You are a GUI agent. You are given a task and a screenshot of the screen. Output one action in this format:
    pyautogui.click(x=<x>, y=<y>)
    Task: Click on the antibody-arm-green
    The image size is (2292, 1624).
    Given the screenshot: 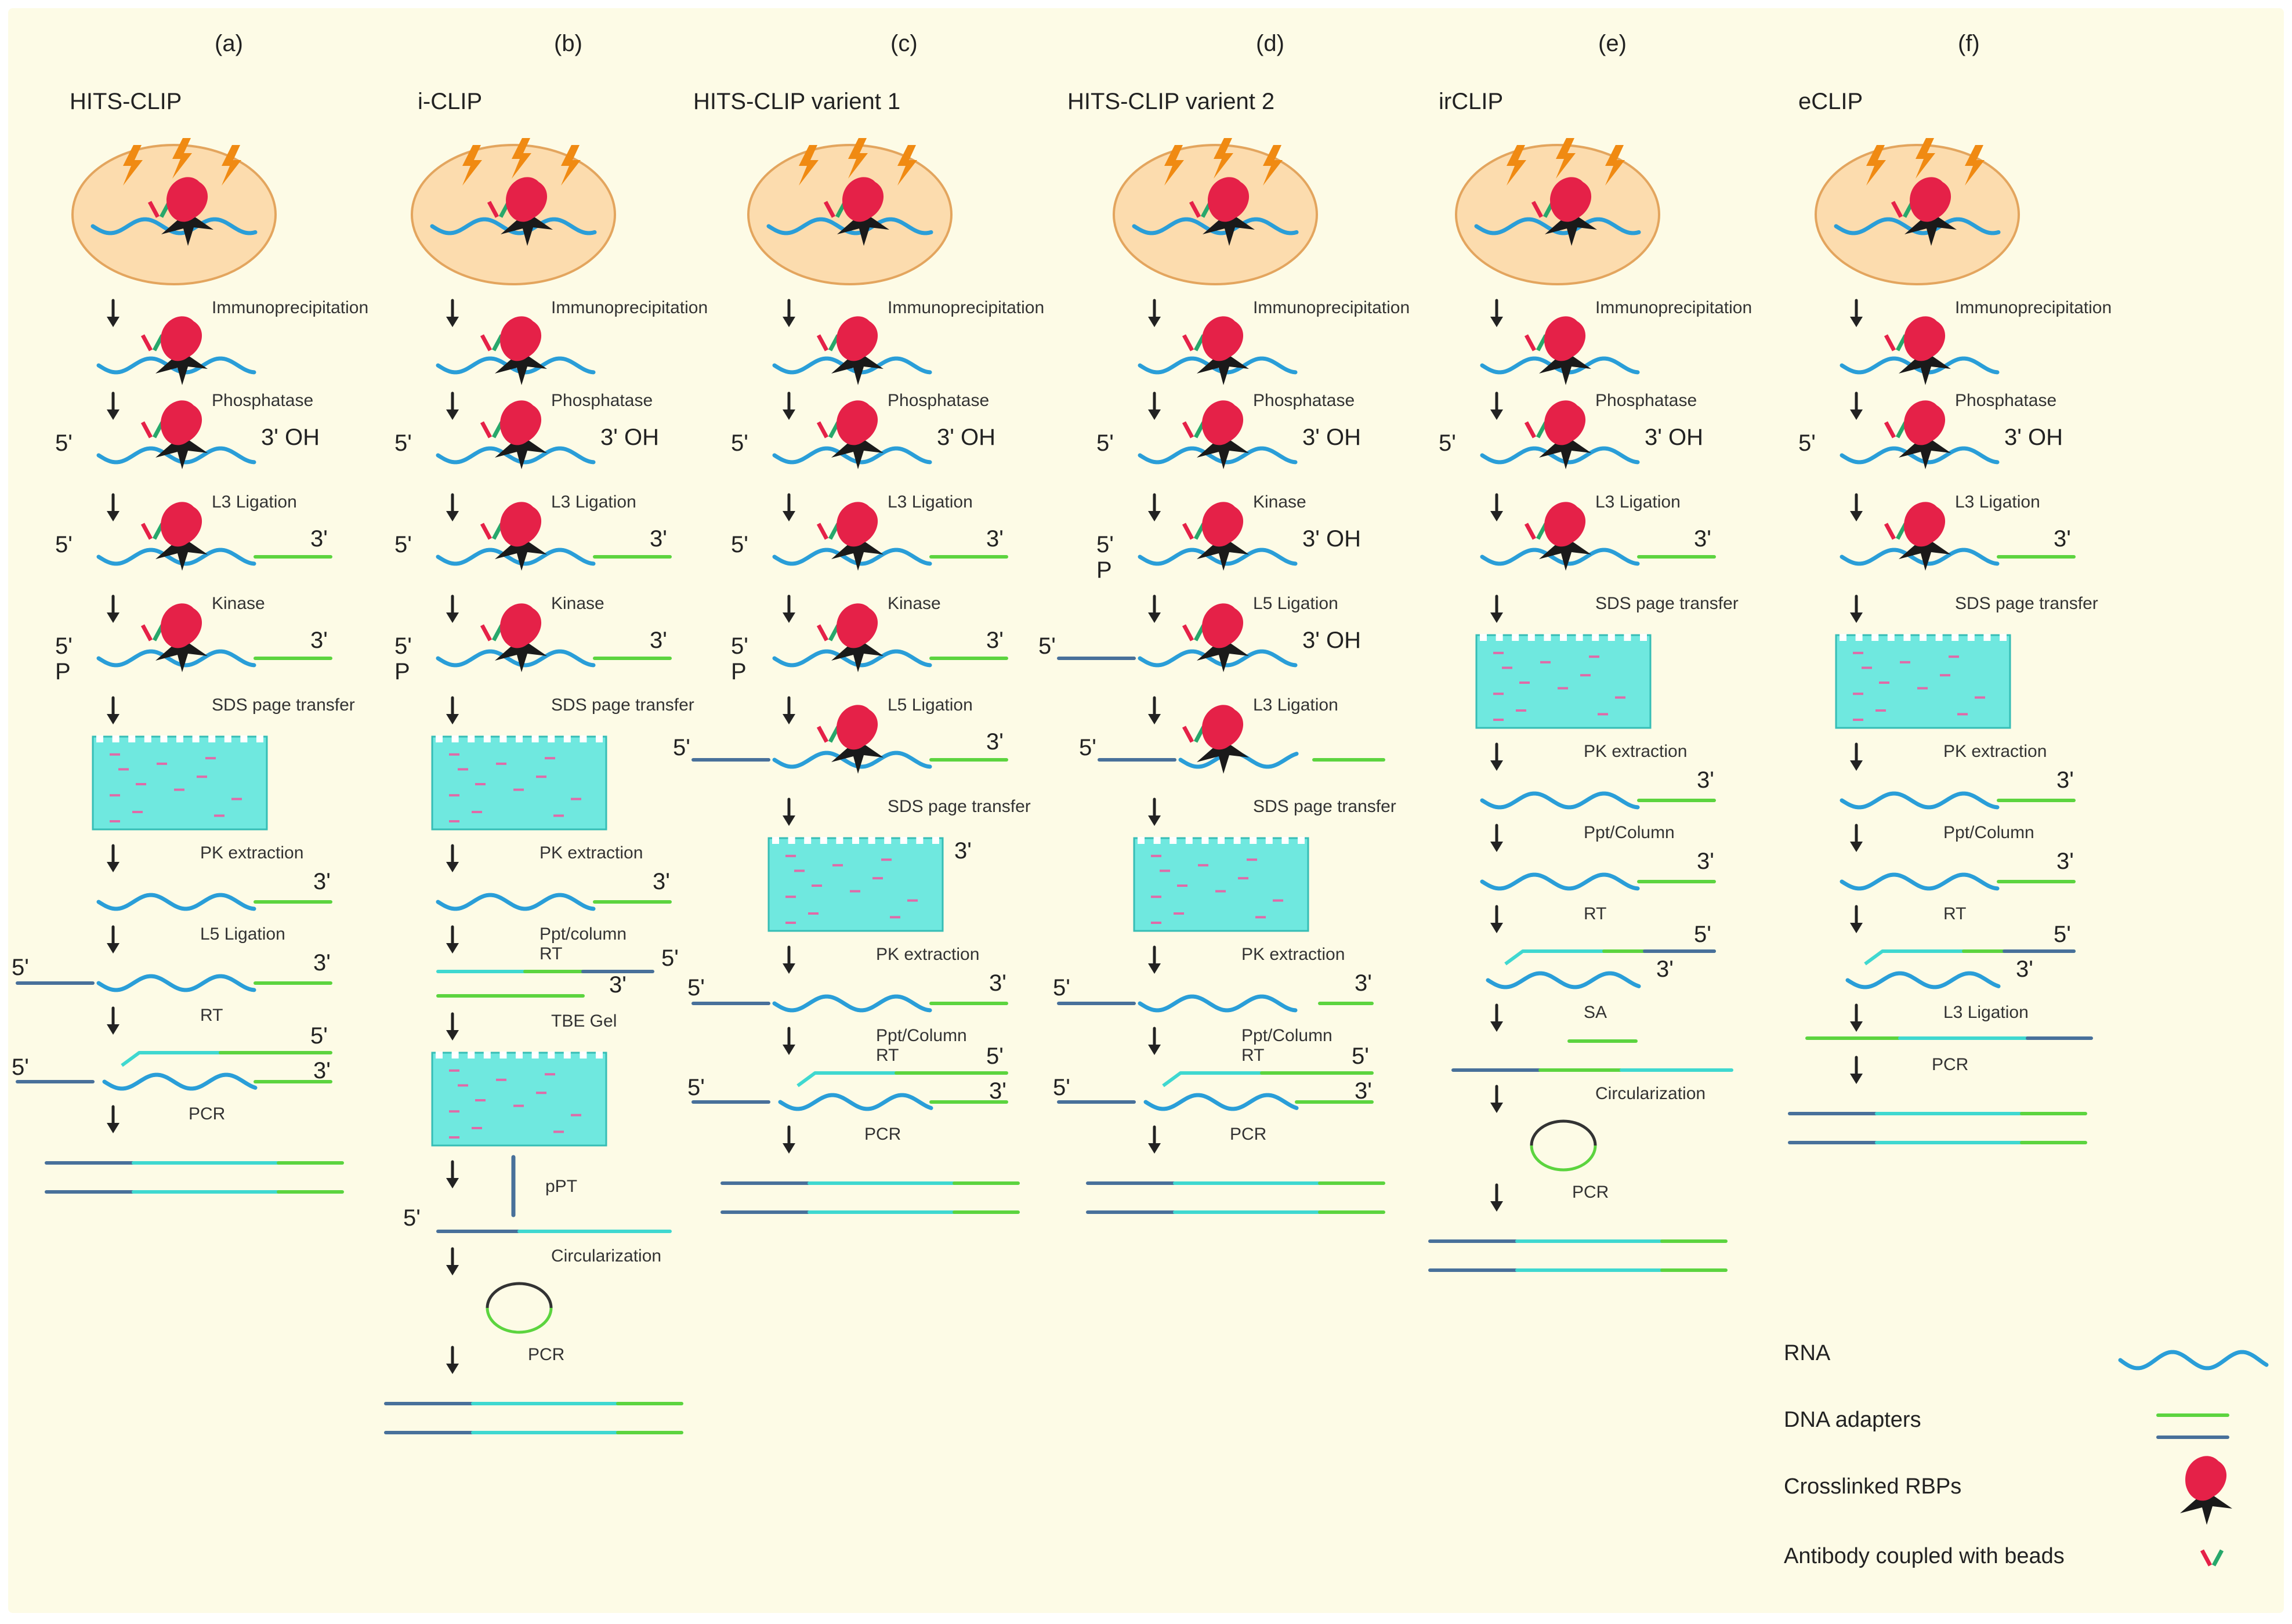 What is the action you would take?
    pyautogui.click(x=2218, y=1558)
    